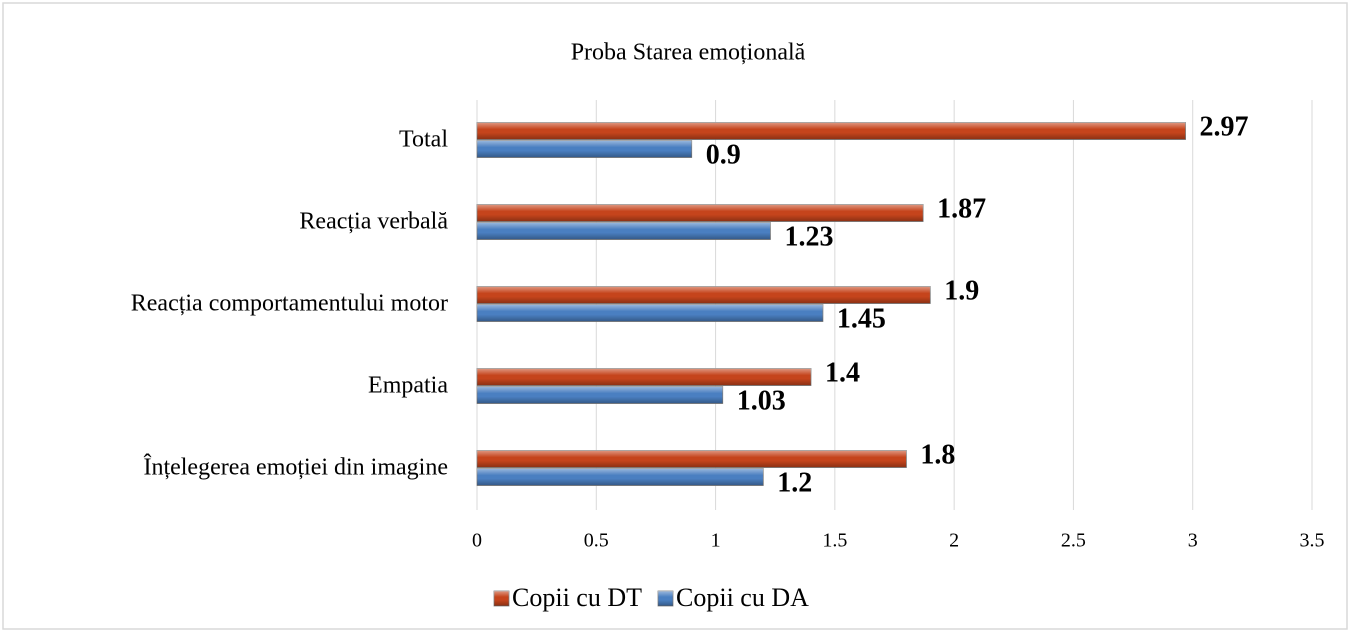 This screenshot has width=1351, height=632. I want to click on y-tick-label: Reacția comportamentului motor, so click(289, 304).